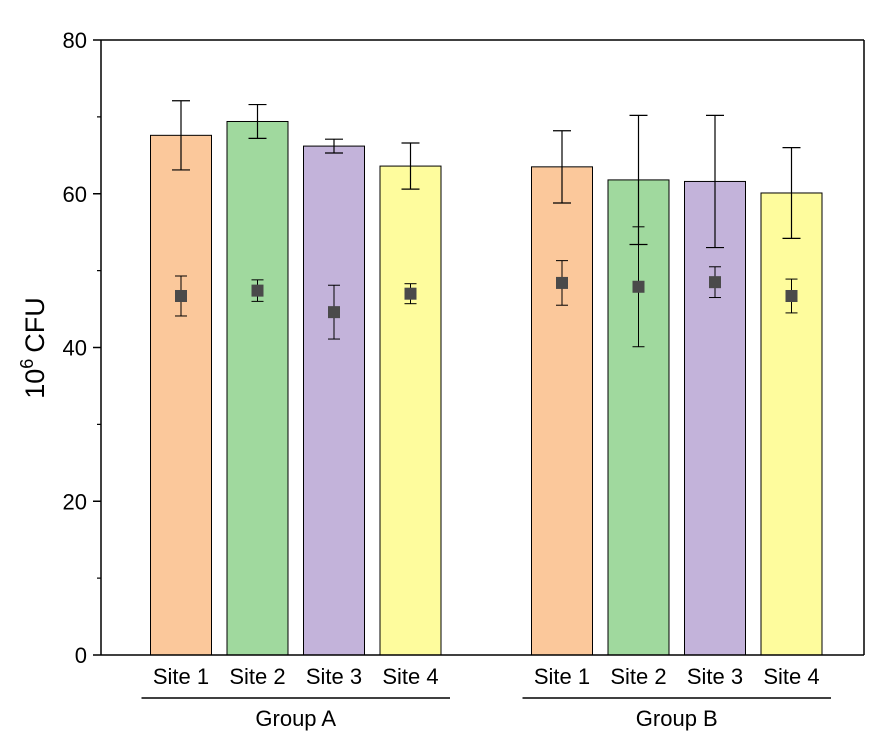 The image size is (880, 752). I want to click on y-axis-title: 106 CFU, so click(33, 348).